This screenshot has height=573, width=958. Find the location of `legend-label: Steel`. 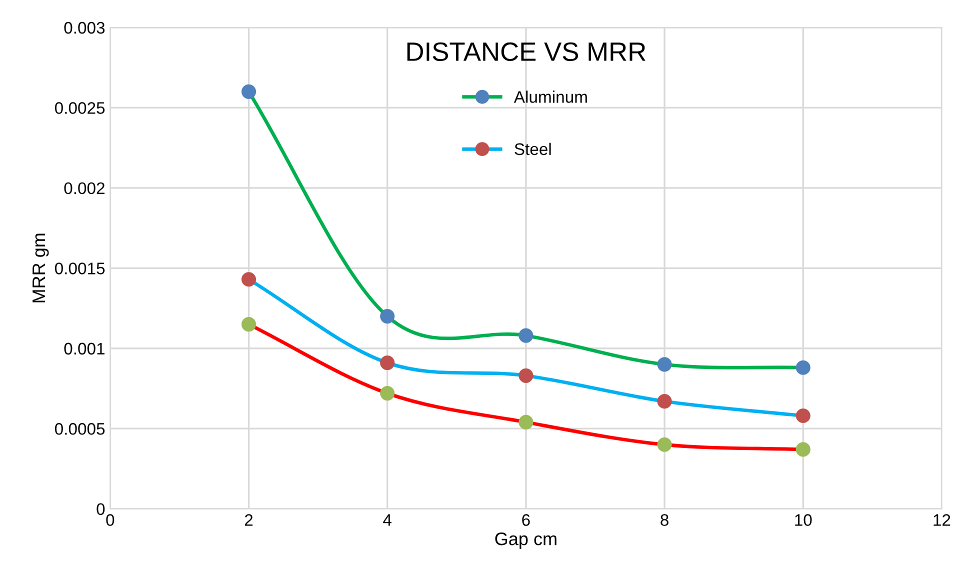

legend-label: Steel is located at coordinates (532, 149).